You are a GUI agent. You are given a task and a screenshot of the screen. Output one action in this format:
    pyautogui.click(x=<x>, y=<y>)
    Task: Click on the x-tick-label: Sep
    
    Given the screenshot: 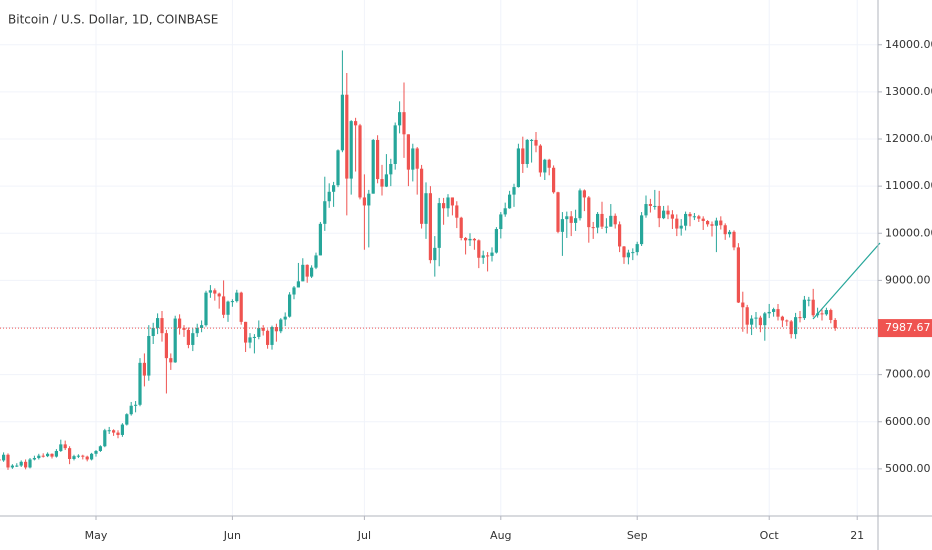 What is the action you would take?
    pyautogui.click(x=637, y=535)
    